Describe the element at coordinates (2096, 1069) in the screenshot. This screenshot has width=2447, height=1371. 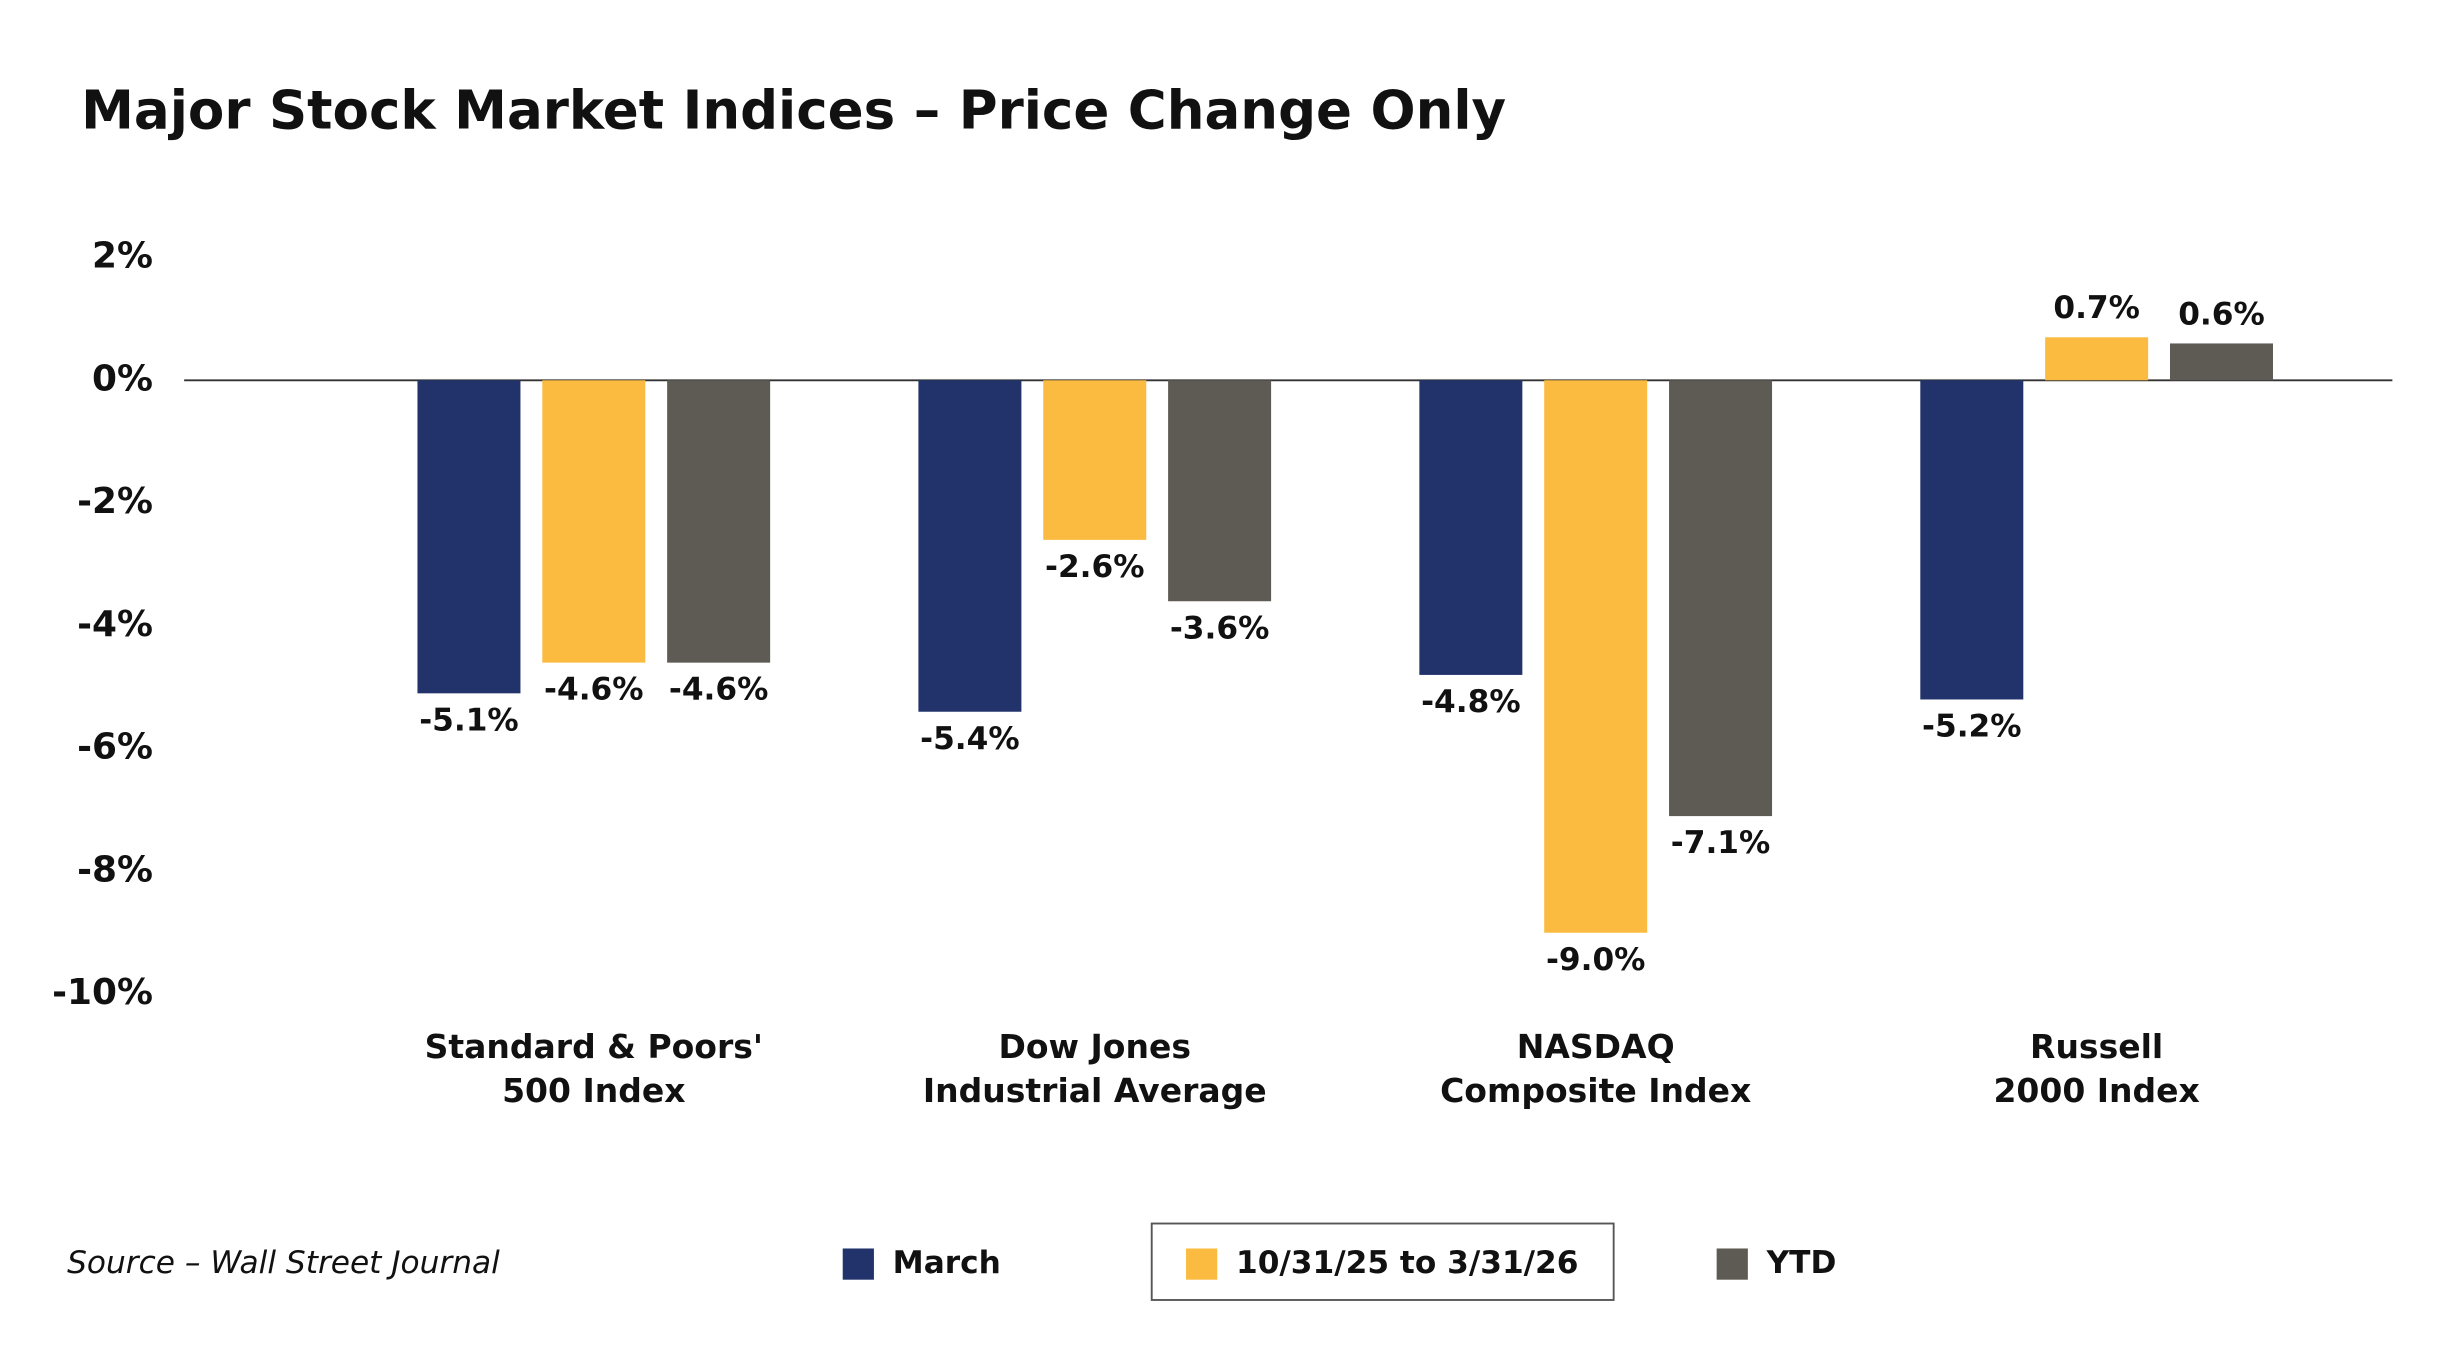
I see `x-tick-label: Russell 2000 Index` at that location.